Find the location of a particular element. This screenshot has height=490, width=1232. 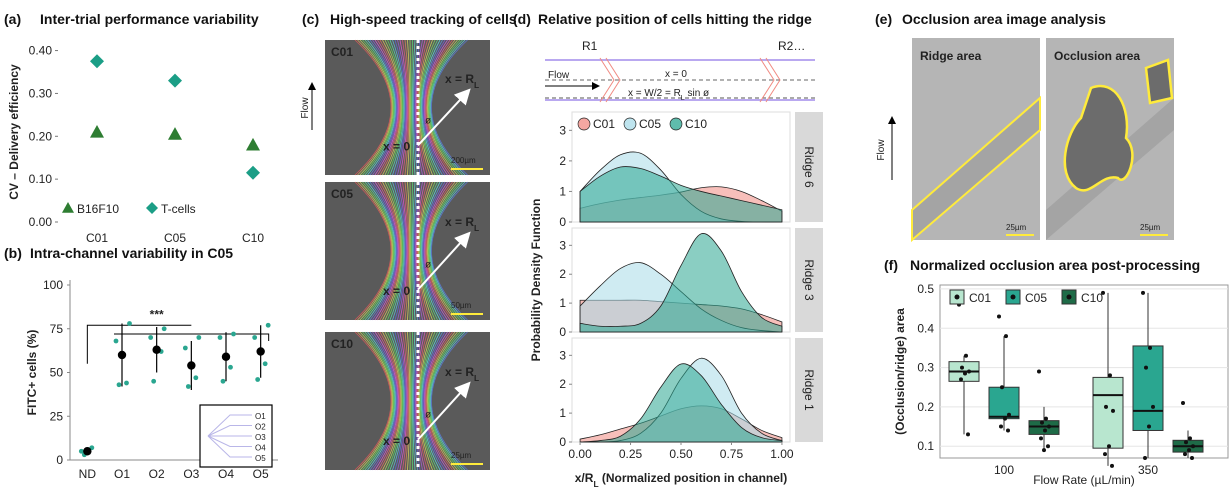

y-tick-label: 0.10 is located at coordinates (41, 179).